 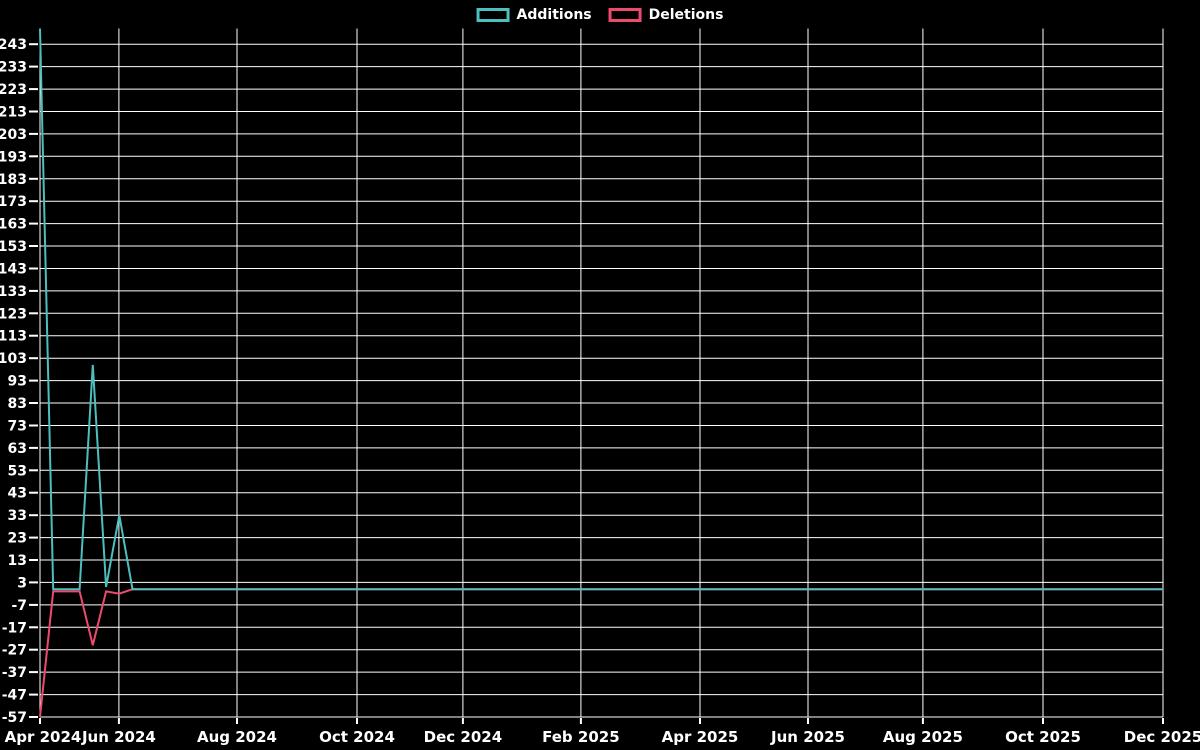 What do you see at coordinates (1043, 737) in the screenshot?
I see `x-axis-tick-label: Oct 2025` at bounding box center [1043, 737].